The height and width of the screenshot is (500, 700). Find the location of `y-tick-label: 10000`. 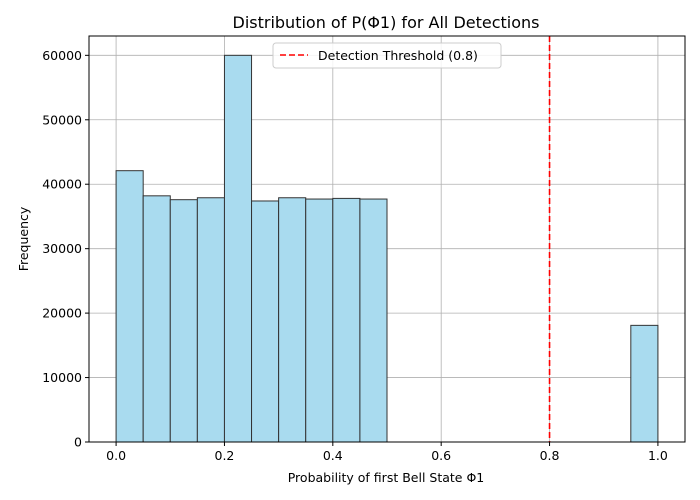

y-tick-label: 10000 is located at coordinates (62, 377).